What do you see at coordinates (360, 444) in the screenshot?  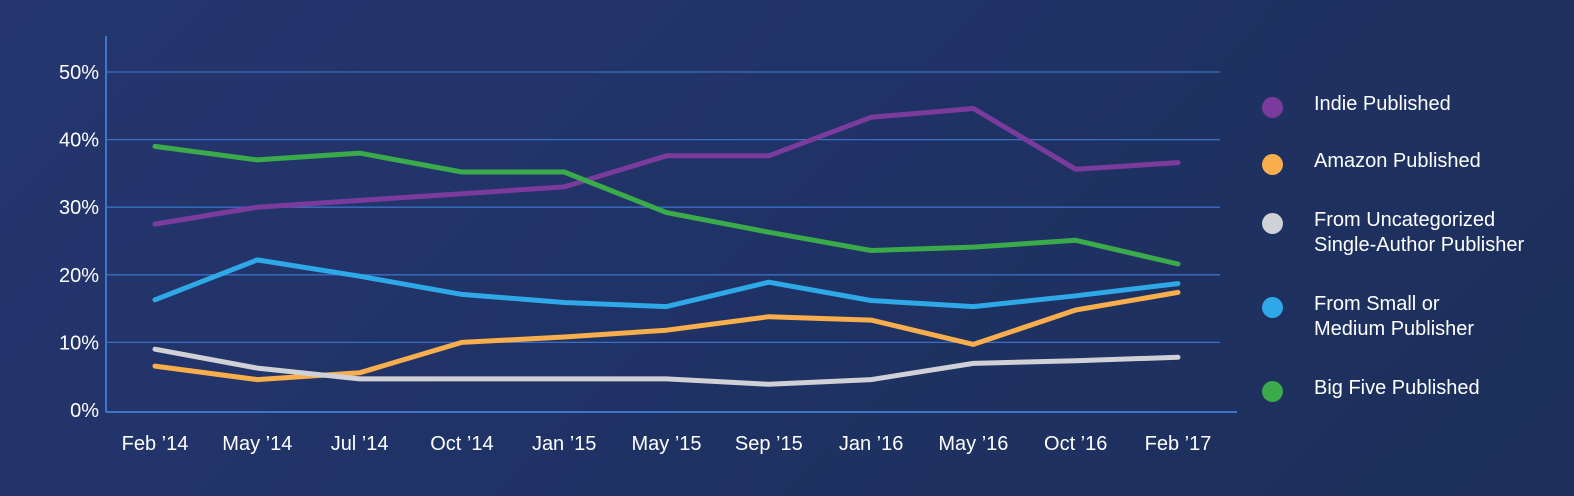 I see `x-tick-label: Jul ’14` at bounding box center [360, 444].